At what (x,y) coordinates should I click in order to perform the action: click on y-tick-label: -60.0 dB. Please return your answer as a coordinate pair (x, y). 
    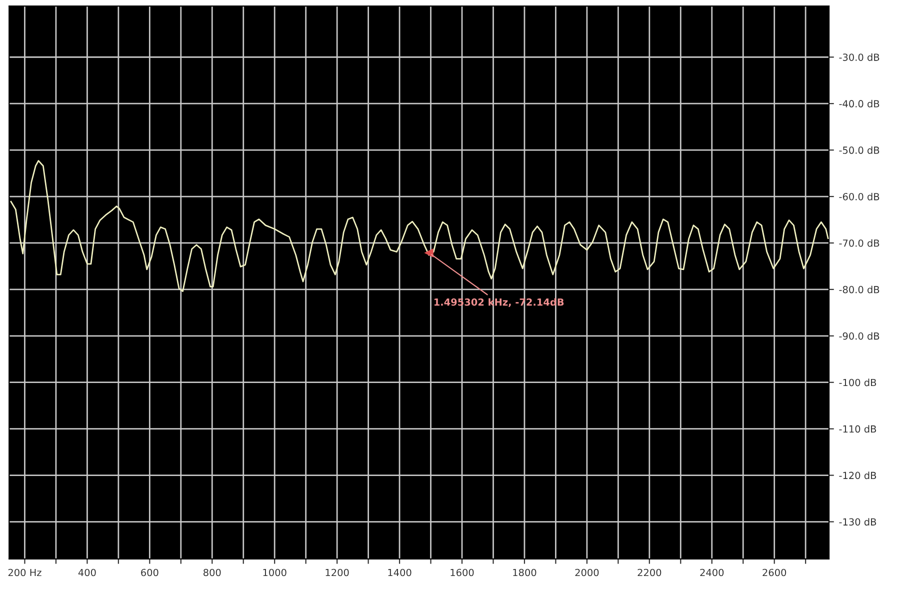
    Looking at the image, I should click on (859, 196).